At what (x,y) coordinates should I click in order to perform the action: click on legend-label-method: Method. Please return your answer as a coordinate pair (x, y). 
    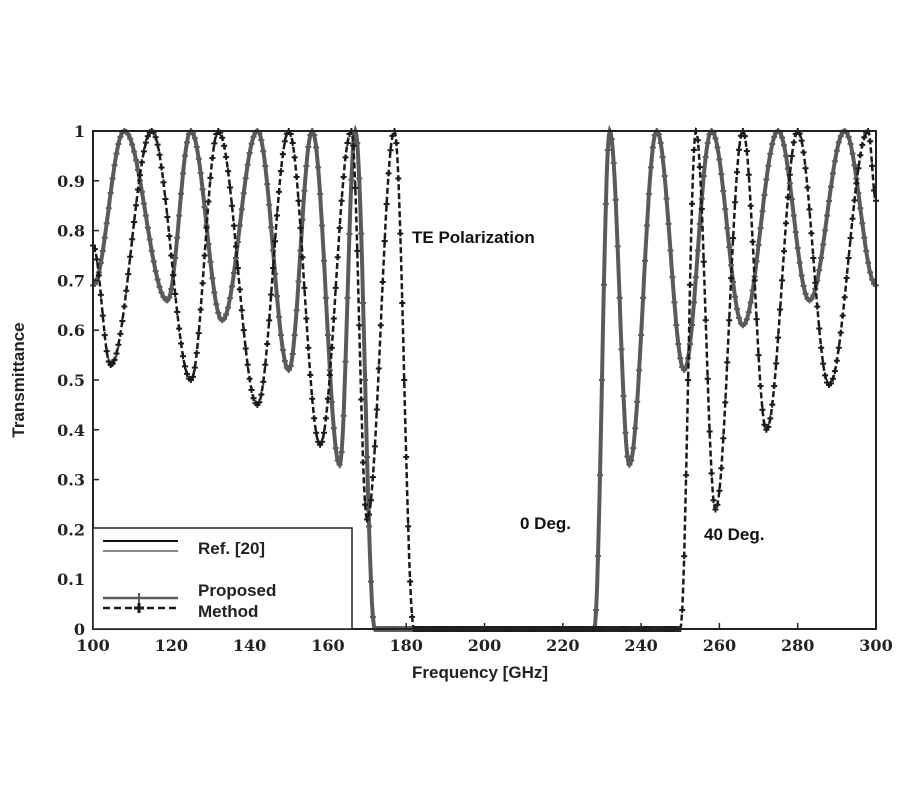
    Looking at the image, I should click on (228, 611).